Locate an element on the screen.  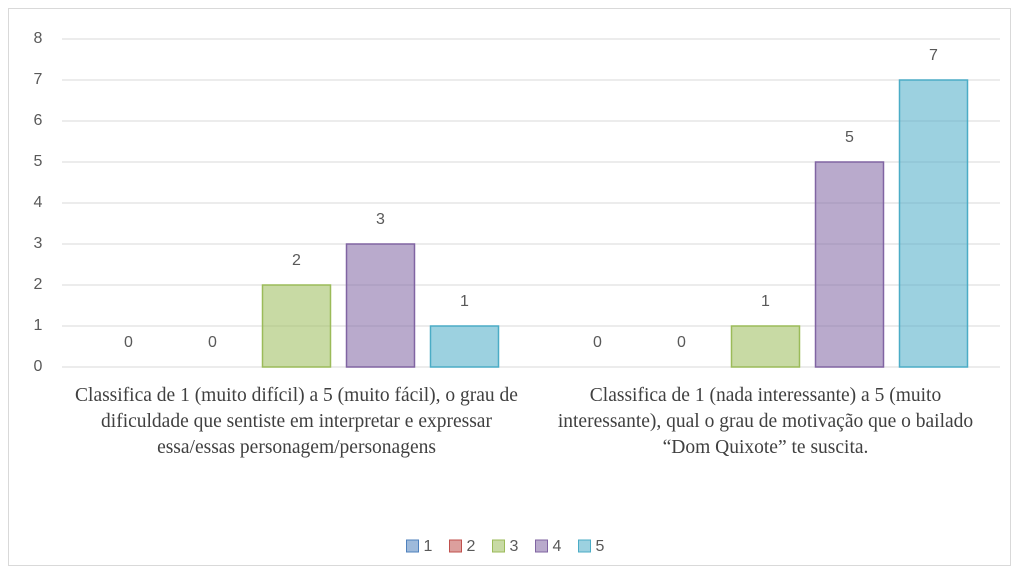
data-label: 7 is located at coordinates (933, 55).